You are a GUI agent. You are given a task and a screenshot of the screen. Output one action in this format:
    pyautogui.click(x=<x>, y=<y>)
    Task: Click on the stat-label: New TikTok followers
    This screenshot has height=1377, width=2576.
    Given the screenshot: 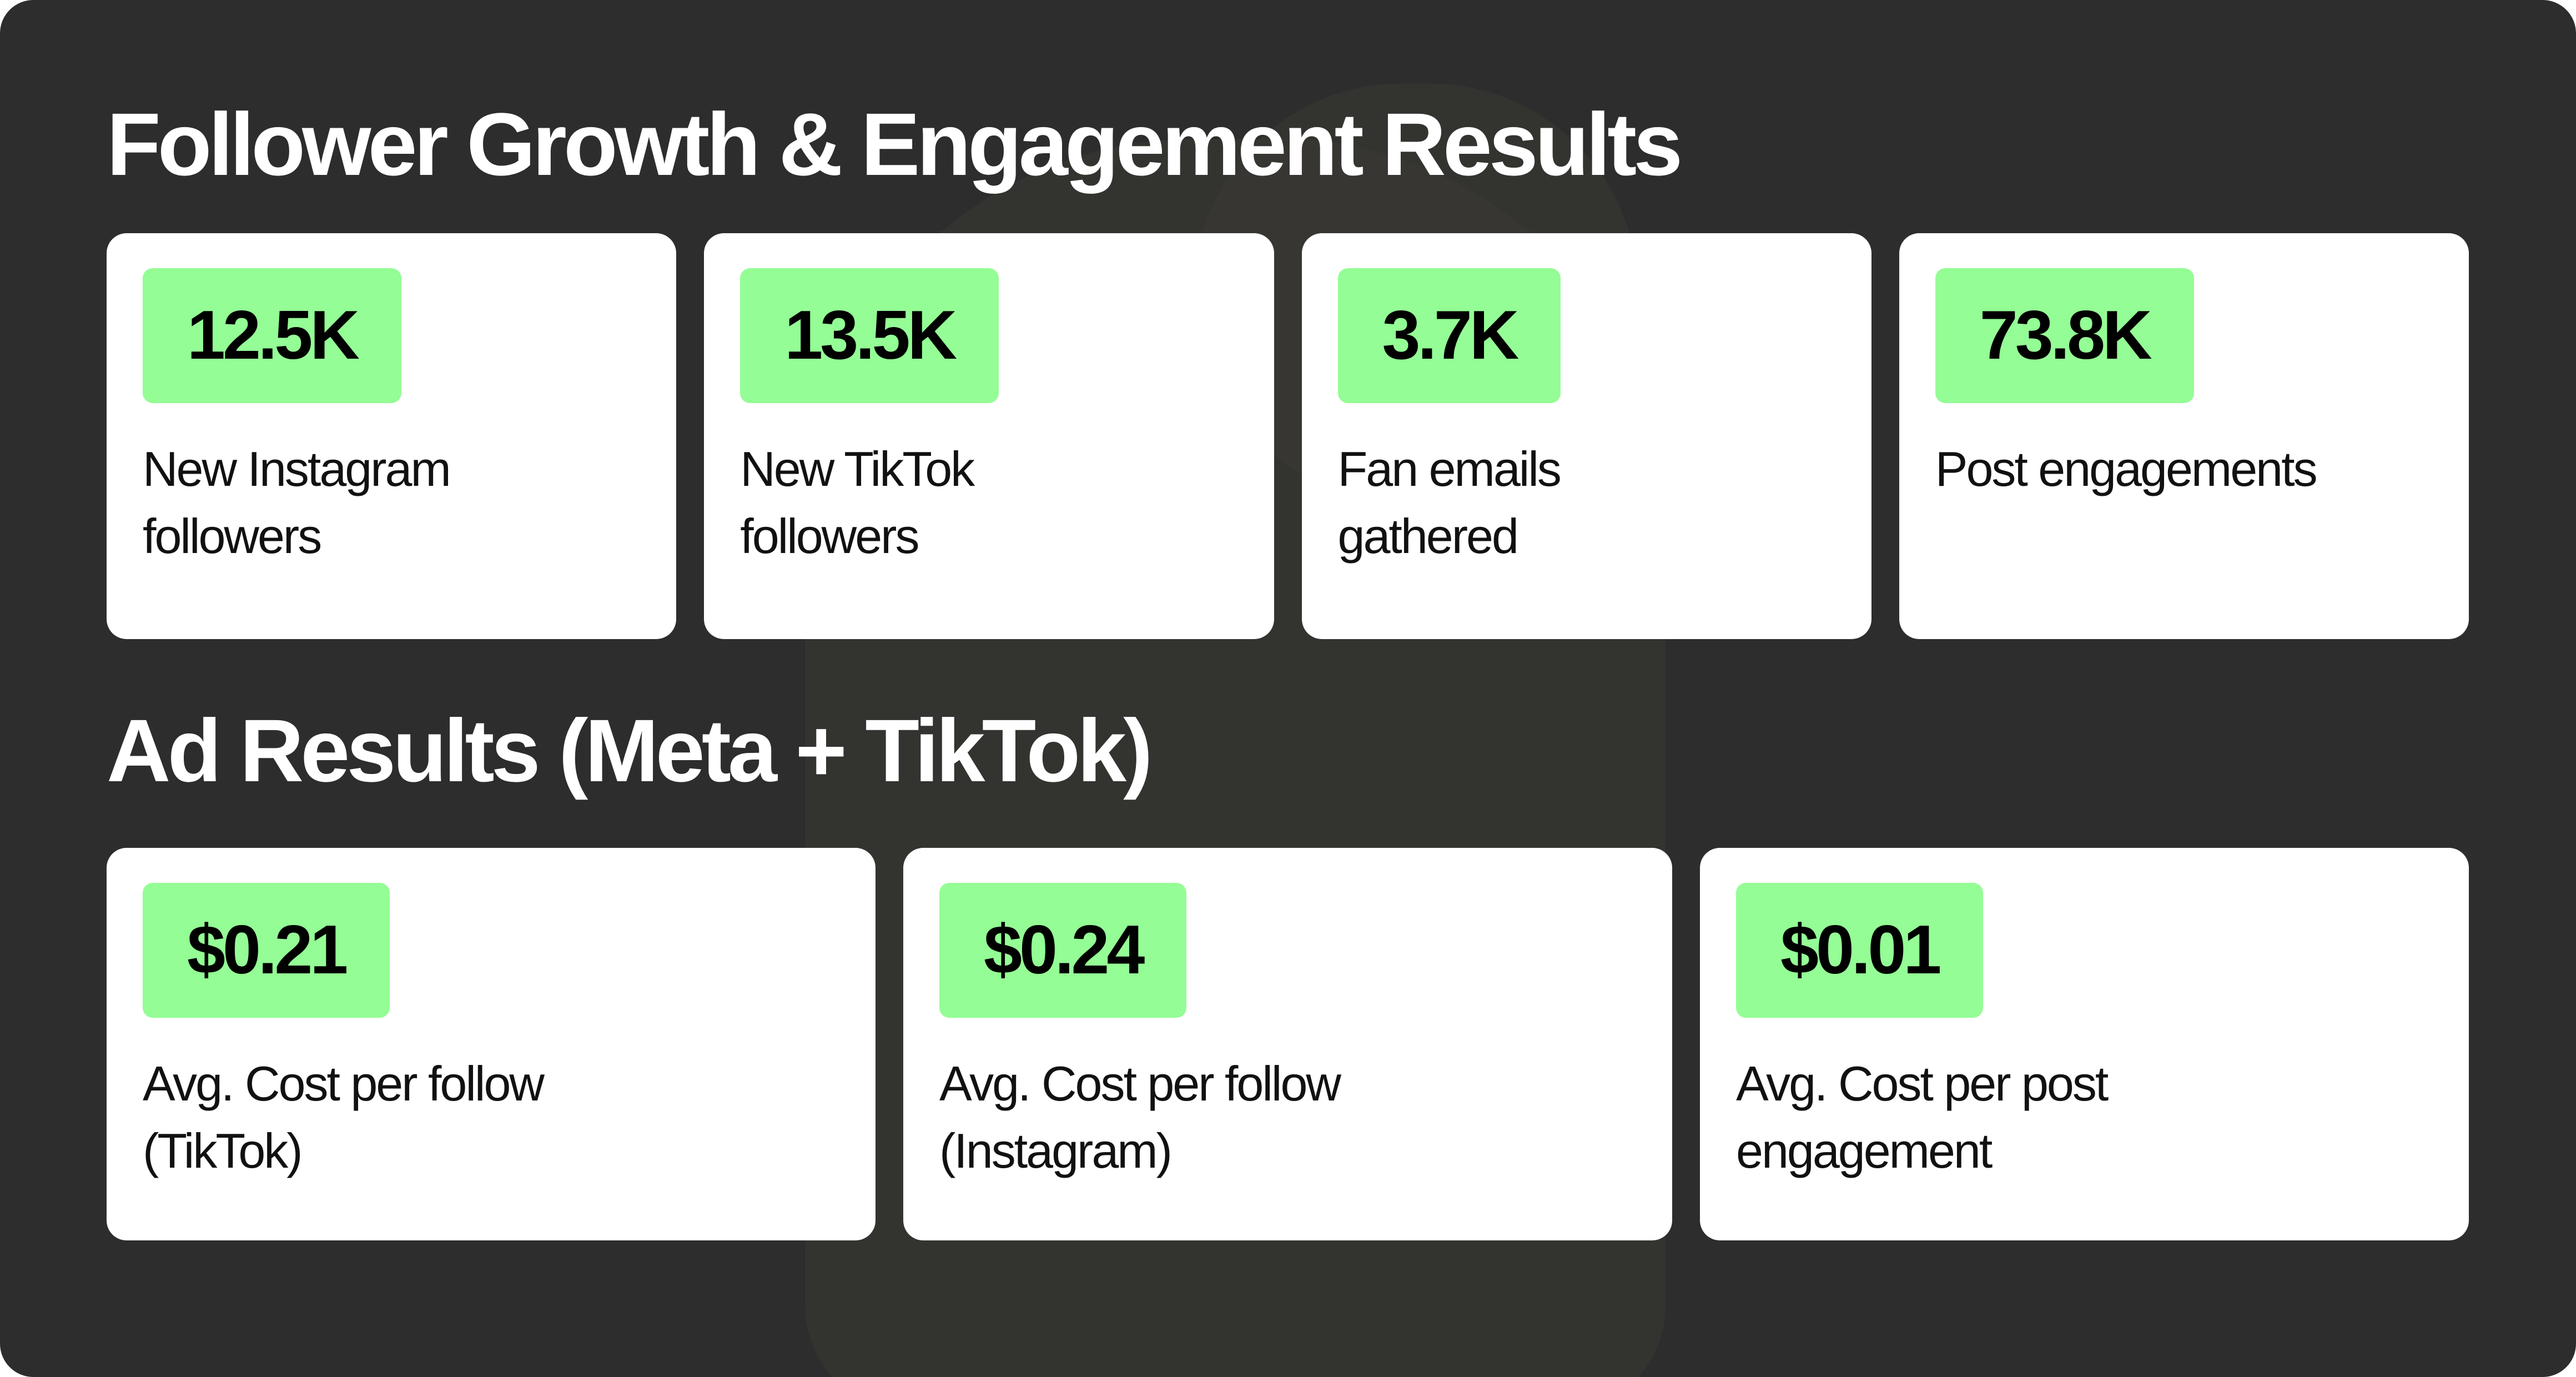 What is the action you would take?
    pyautogui.click(x=1007, y=503)
    